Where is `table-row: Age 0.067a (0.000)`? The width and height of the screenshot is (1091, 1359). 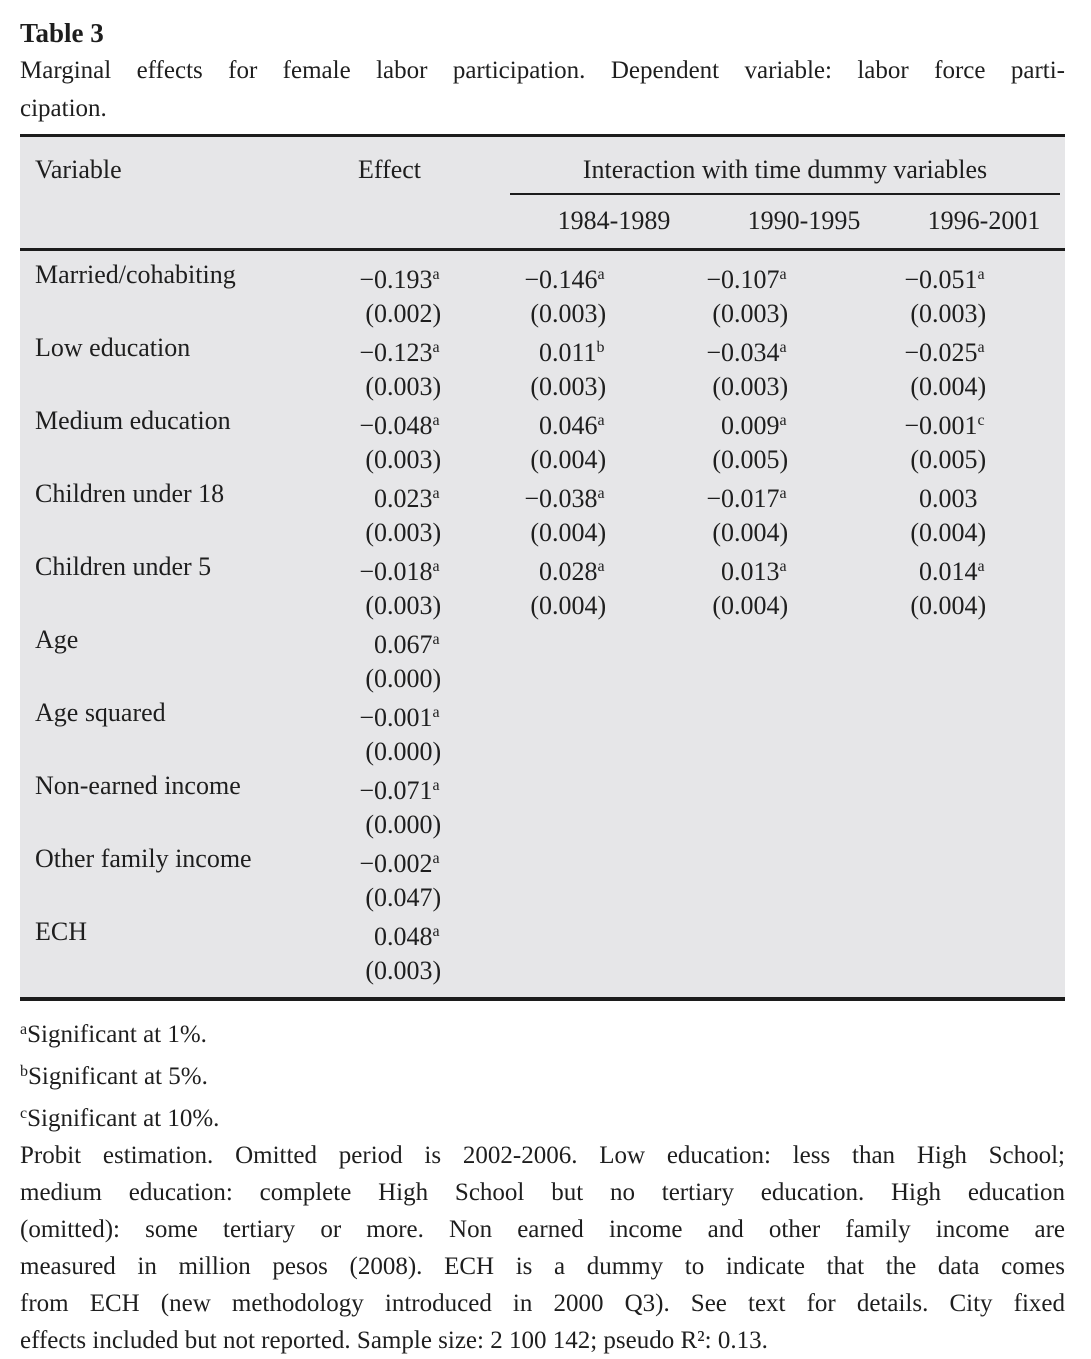 table-row: Age 0.067a (0.000) is located at coordinates (542, 659).